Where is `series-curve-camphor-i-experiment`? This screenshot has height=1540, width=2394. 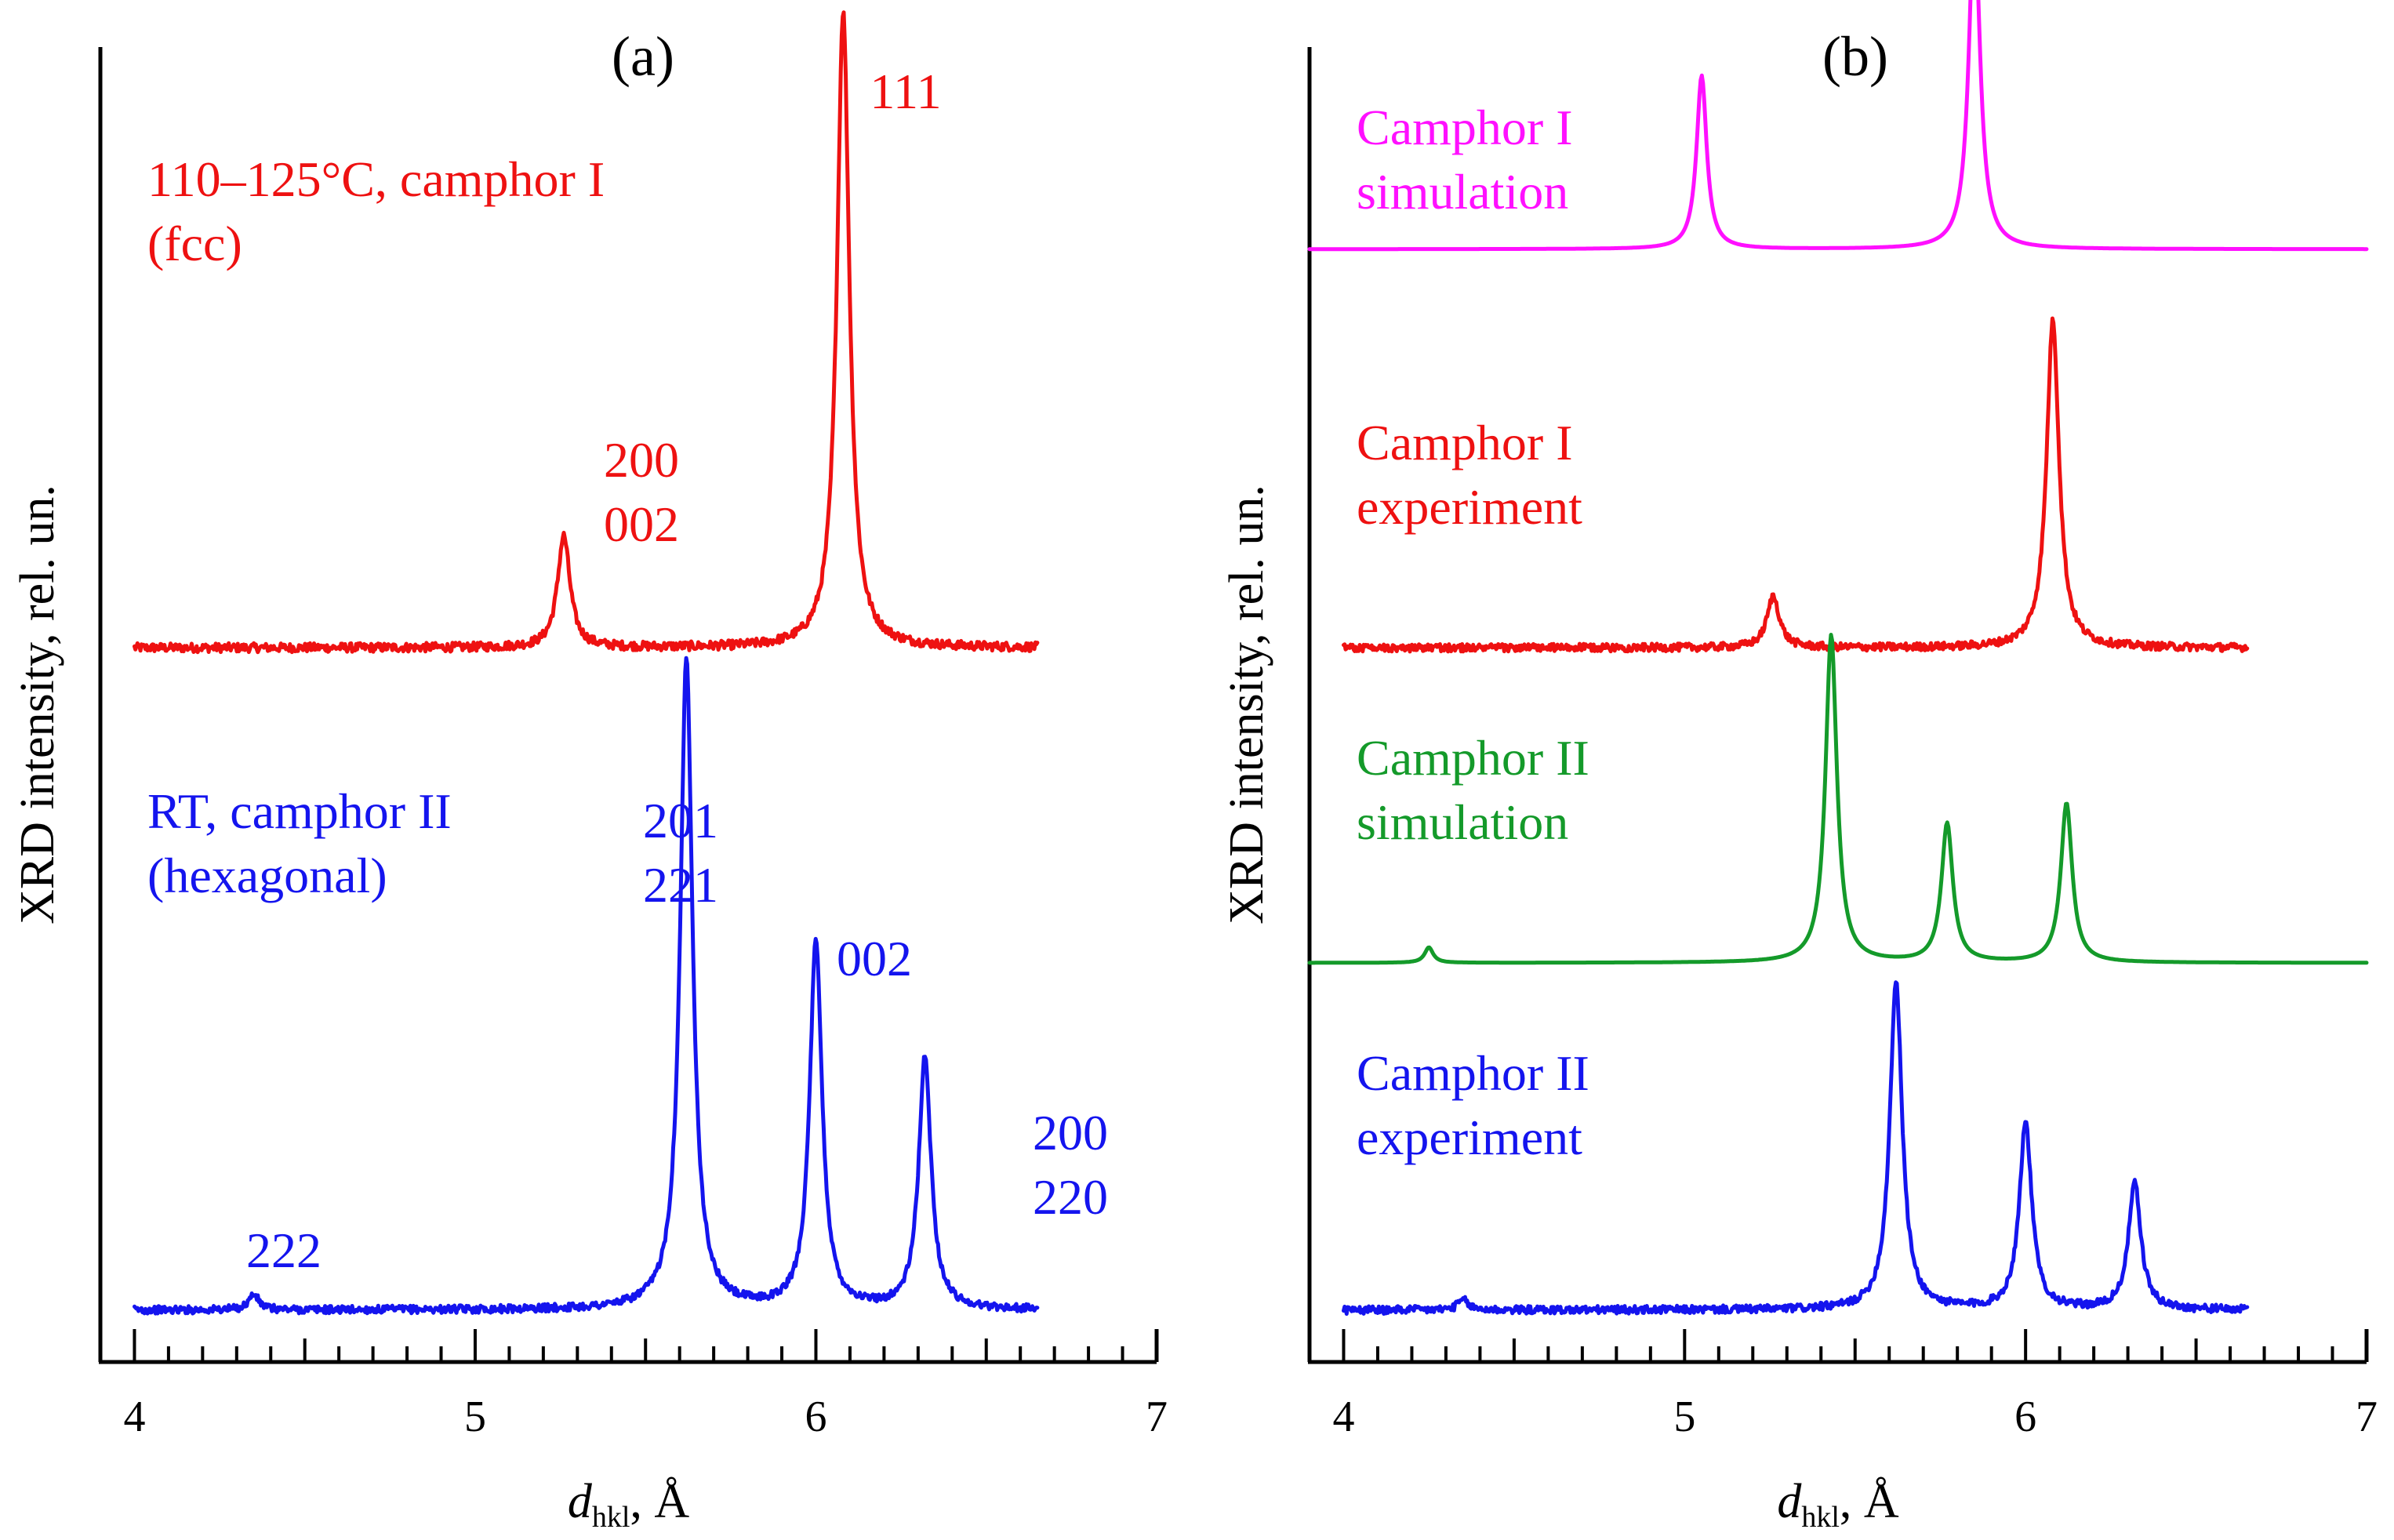
series-curve-camphor-i-experiment is located at coordinates (1796, 485).